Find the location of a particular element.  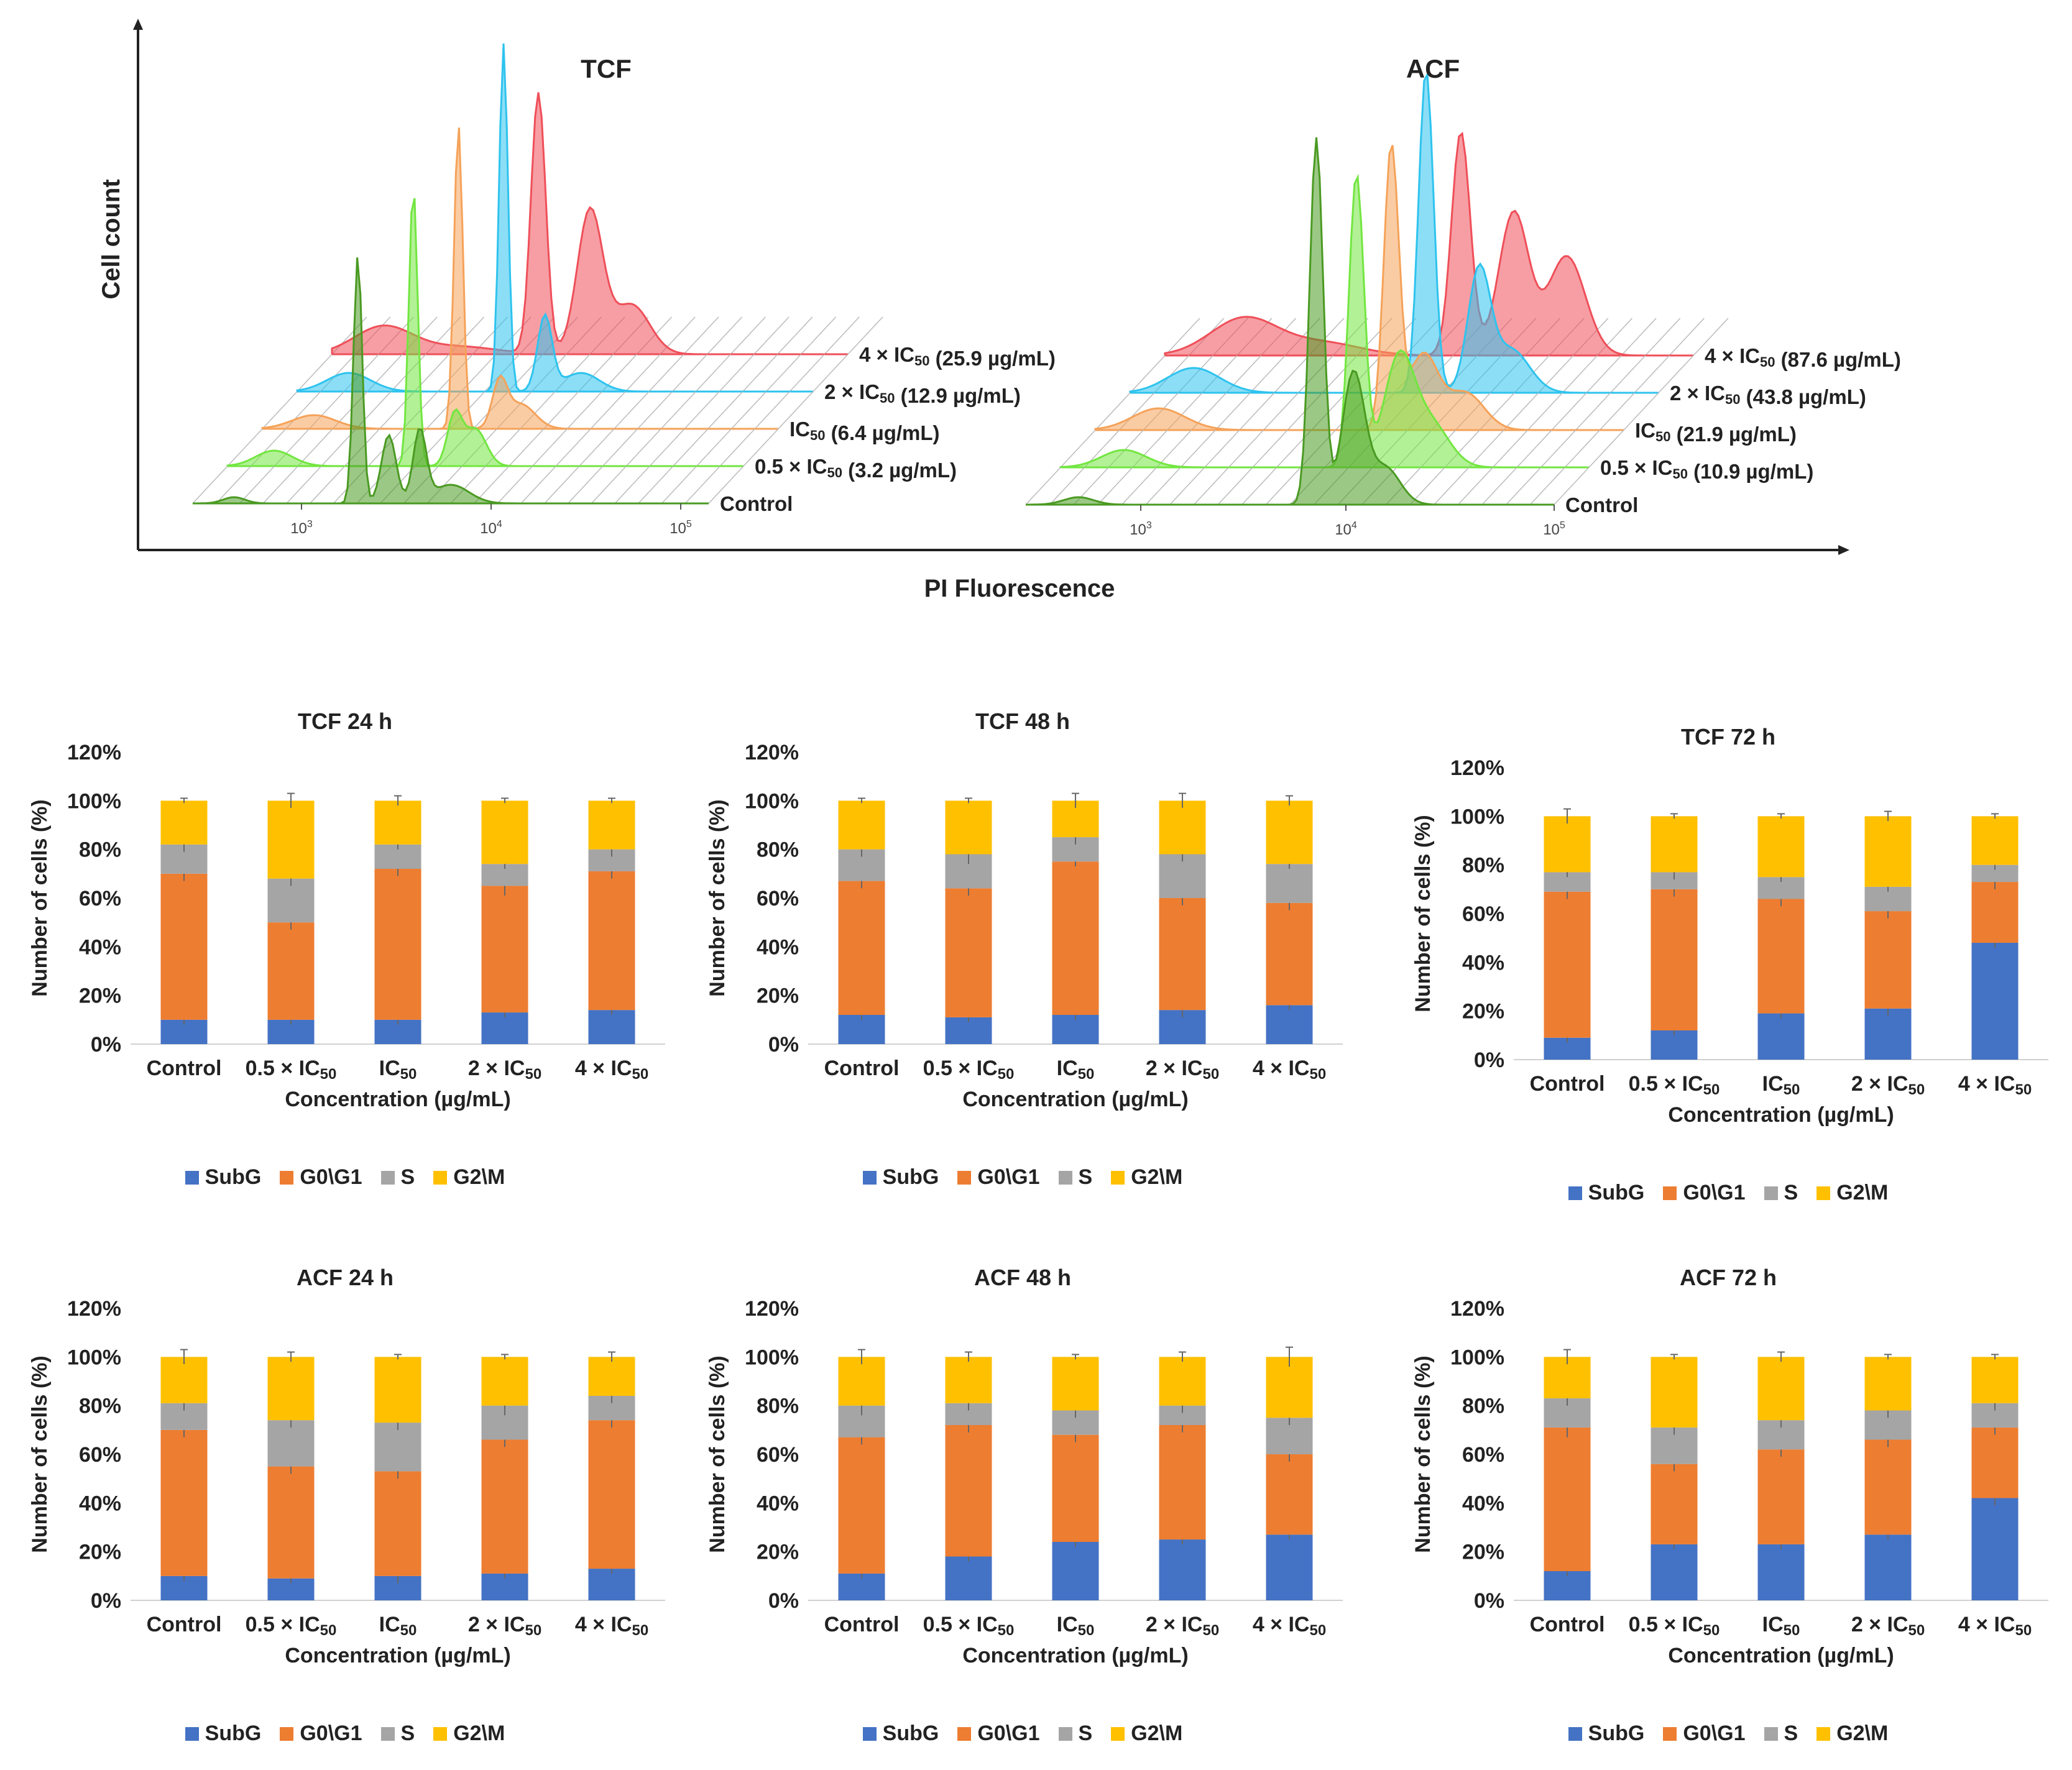

x-tick-label: 4 × IC50 is located at coordinates (1995, 1626).